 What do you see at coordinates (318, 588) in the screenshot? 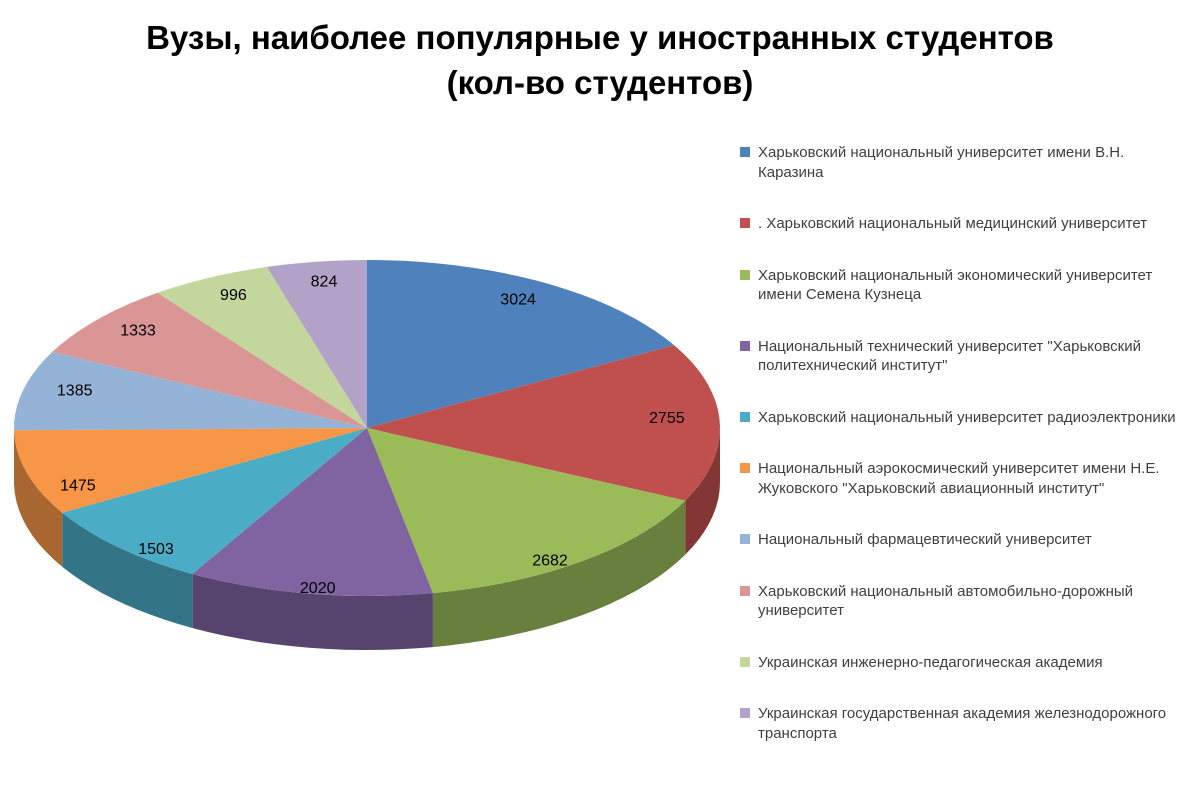
I see `slice-value-label: 2020` at bounding box center [318, 588].